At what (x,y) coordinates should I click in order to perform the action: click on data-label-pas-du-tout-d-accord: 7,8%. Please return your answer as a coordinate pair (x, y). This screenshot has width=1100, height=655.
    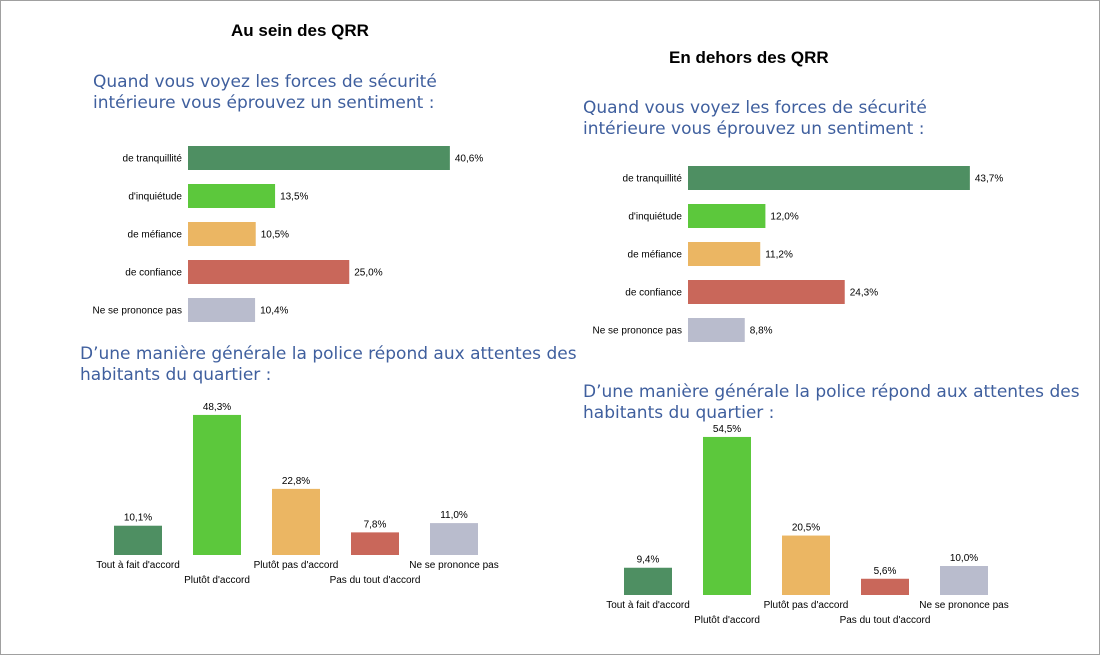
    Looking at the image, I should click on (375, 524).